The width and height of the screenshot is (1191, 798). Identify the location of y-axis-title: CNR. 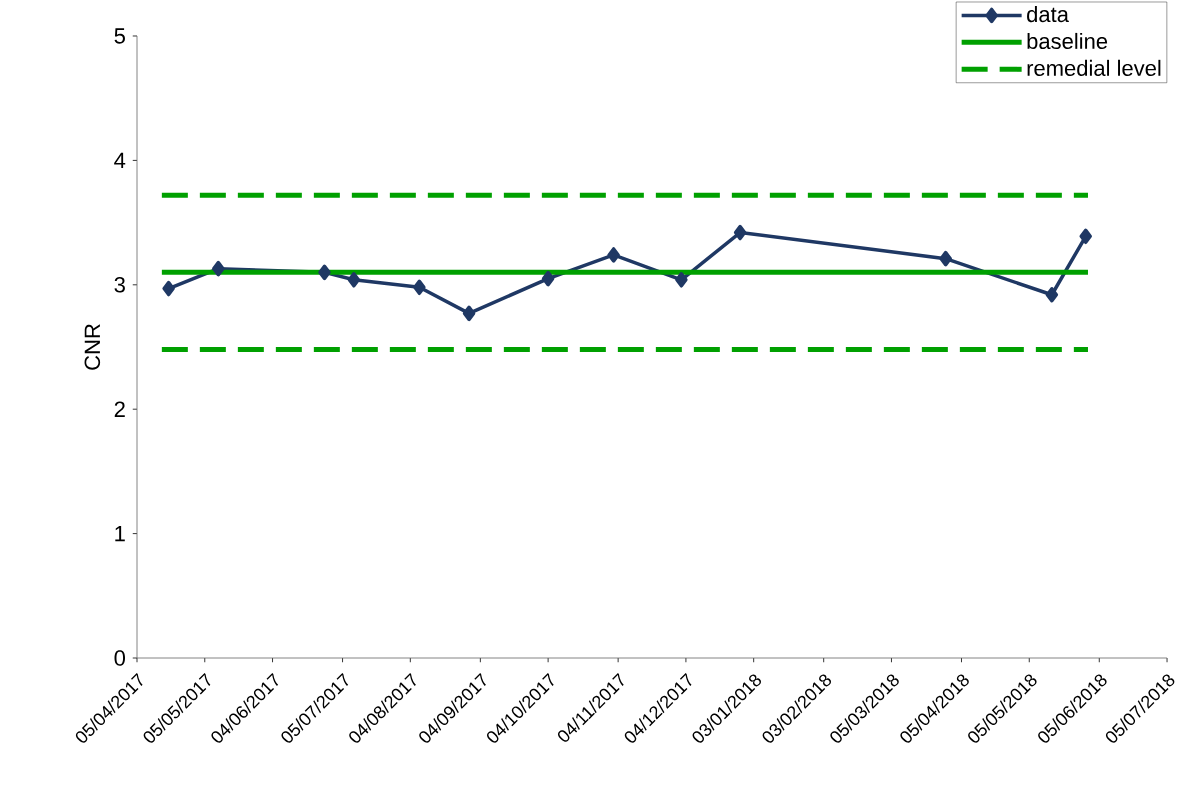
(92, 347).